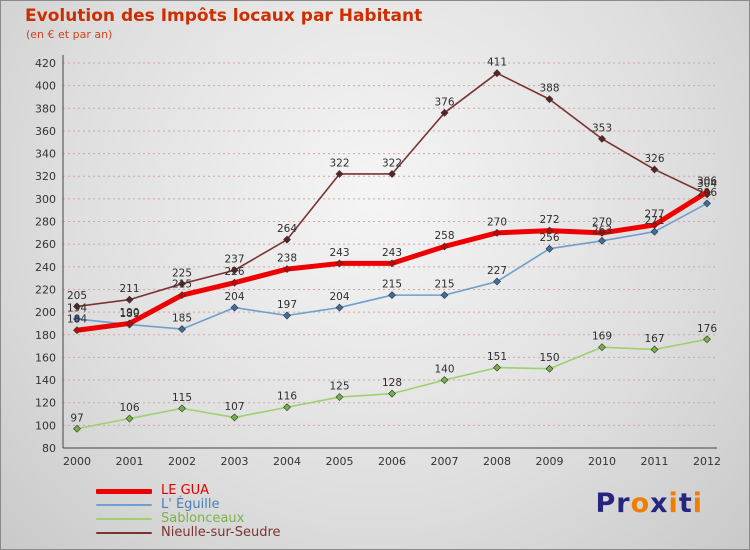 This screenshot has width=750, height=550. What do you see at coordinates (392, 383) in the screenshot?
I see `value-label: 128` at bounding box center [392, 383].